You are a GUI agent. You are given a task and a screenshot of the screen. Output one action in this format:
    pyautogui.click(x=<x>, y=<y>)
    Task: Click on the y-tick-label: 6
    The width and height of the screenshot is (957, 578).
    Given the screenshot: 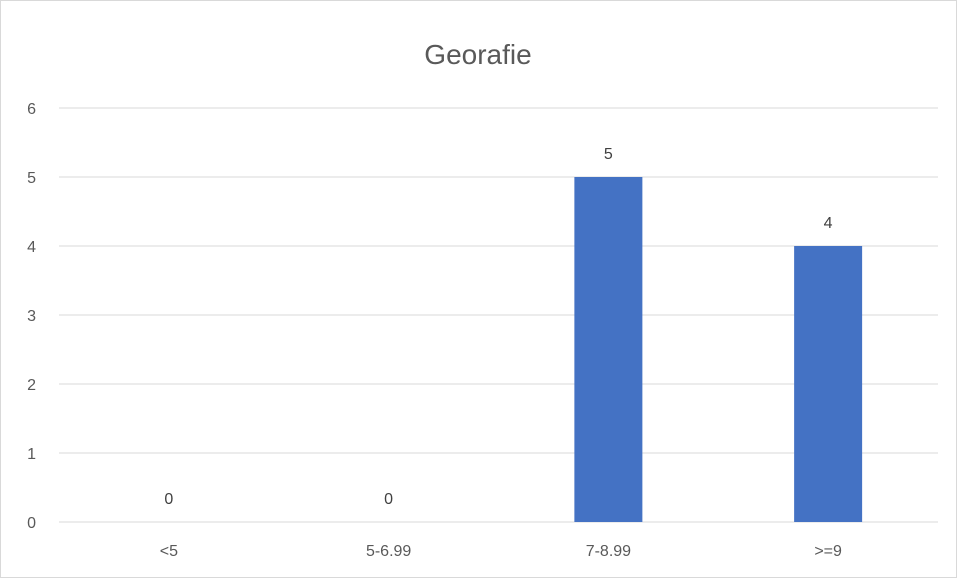 What is the action you would take?
    pyautogui.click(x=31, y=109)
    